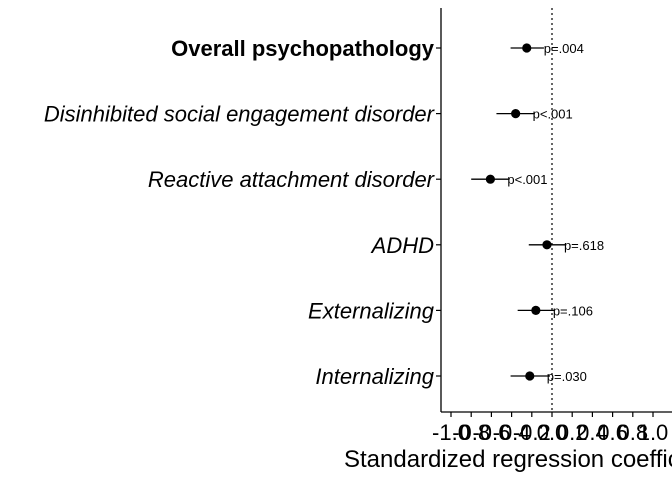 The image size is (672, 480). What do you see at coordinates (567, 376) in the screenshot?
I see `p-value-label: p=.030` at bounding box center [567, 376].